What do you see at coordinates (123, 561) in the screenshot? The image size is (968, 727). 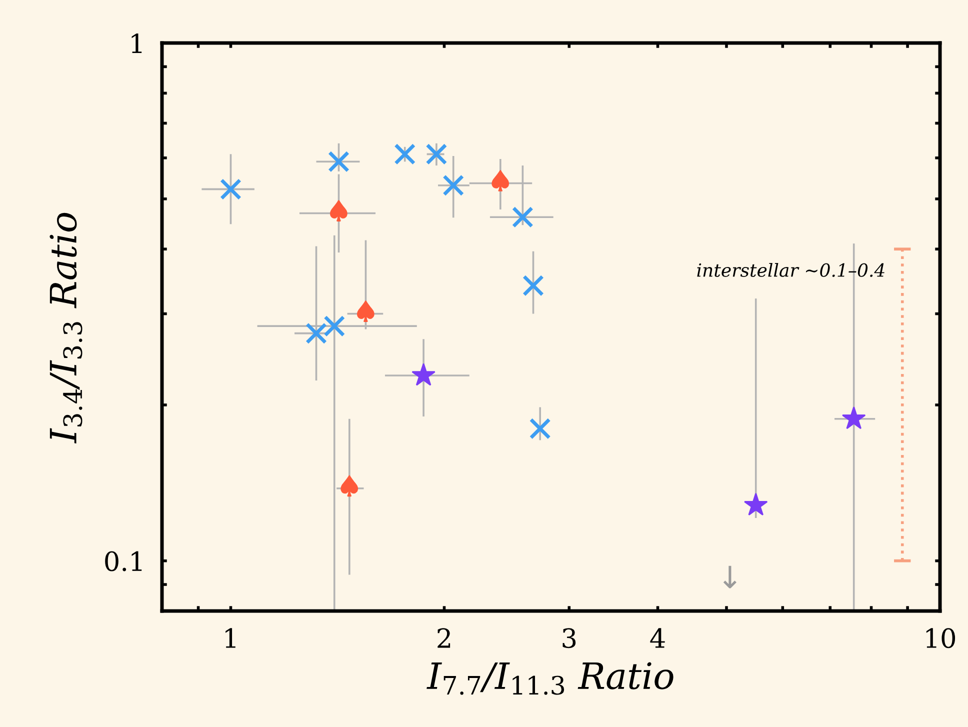 I see `y-tick-label: 0.1` at bounding box center [123, 561].